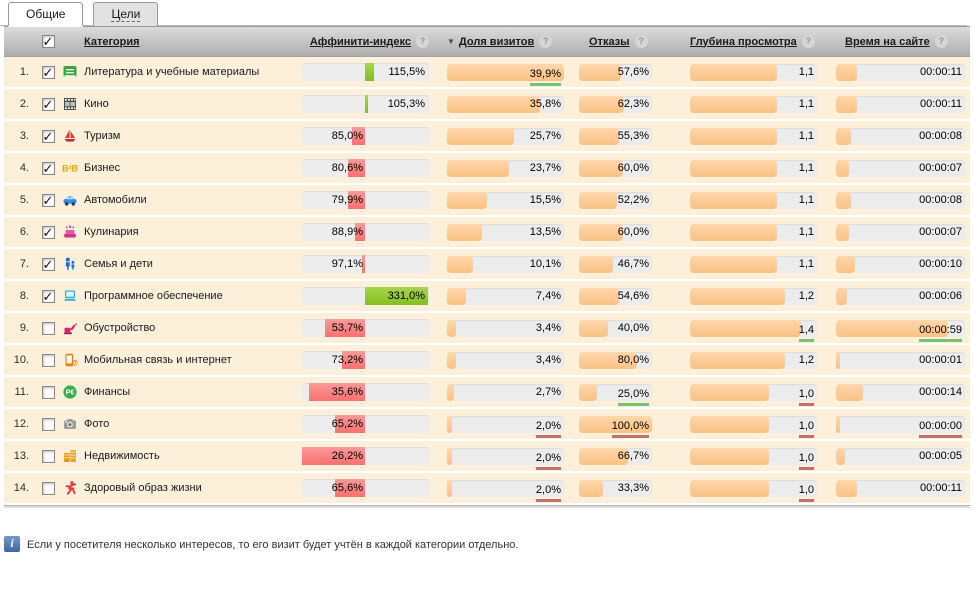 This screenshot has width=973, height=593. Describe the element at coordinates (940, 487) in the screenshot. I see `time-on-site-value: 00:00:11` at that location.